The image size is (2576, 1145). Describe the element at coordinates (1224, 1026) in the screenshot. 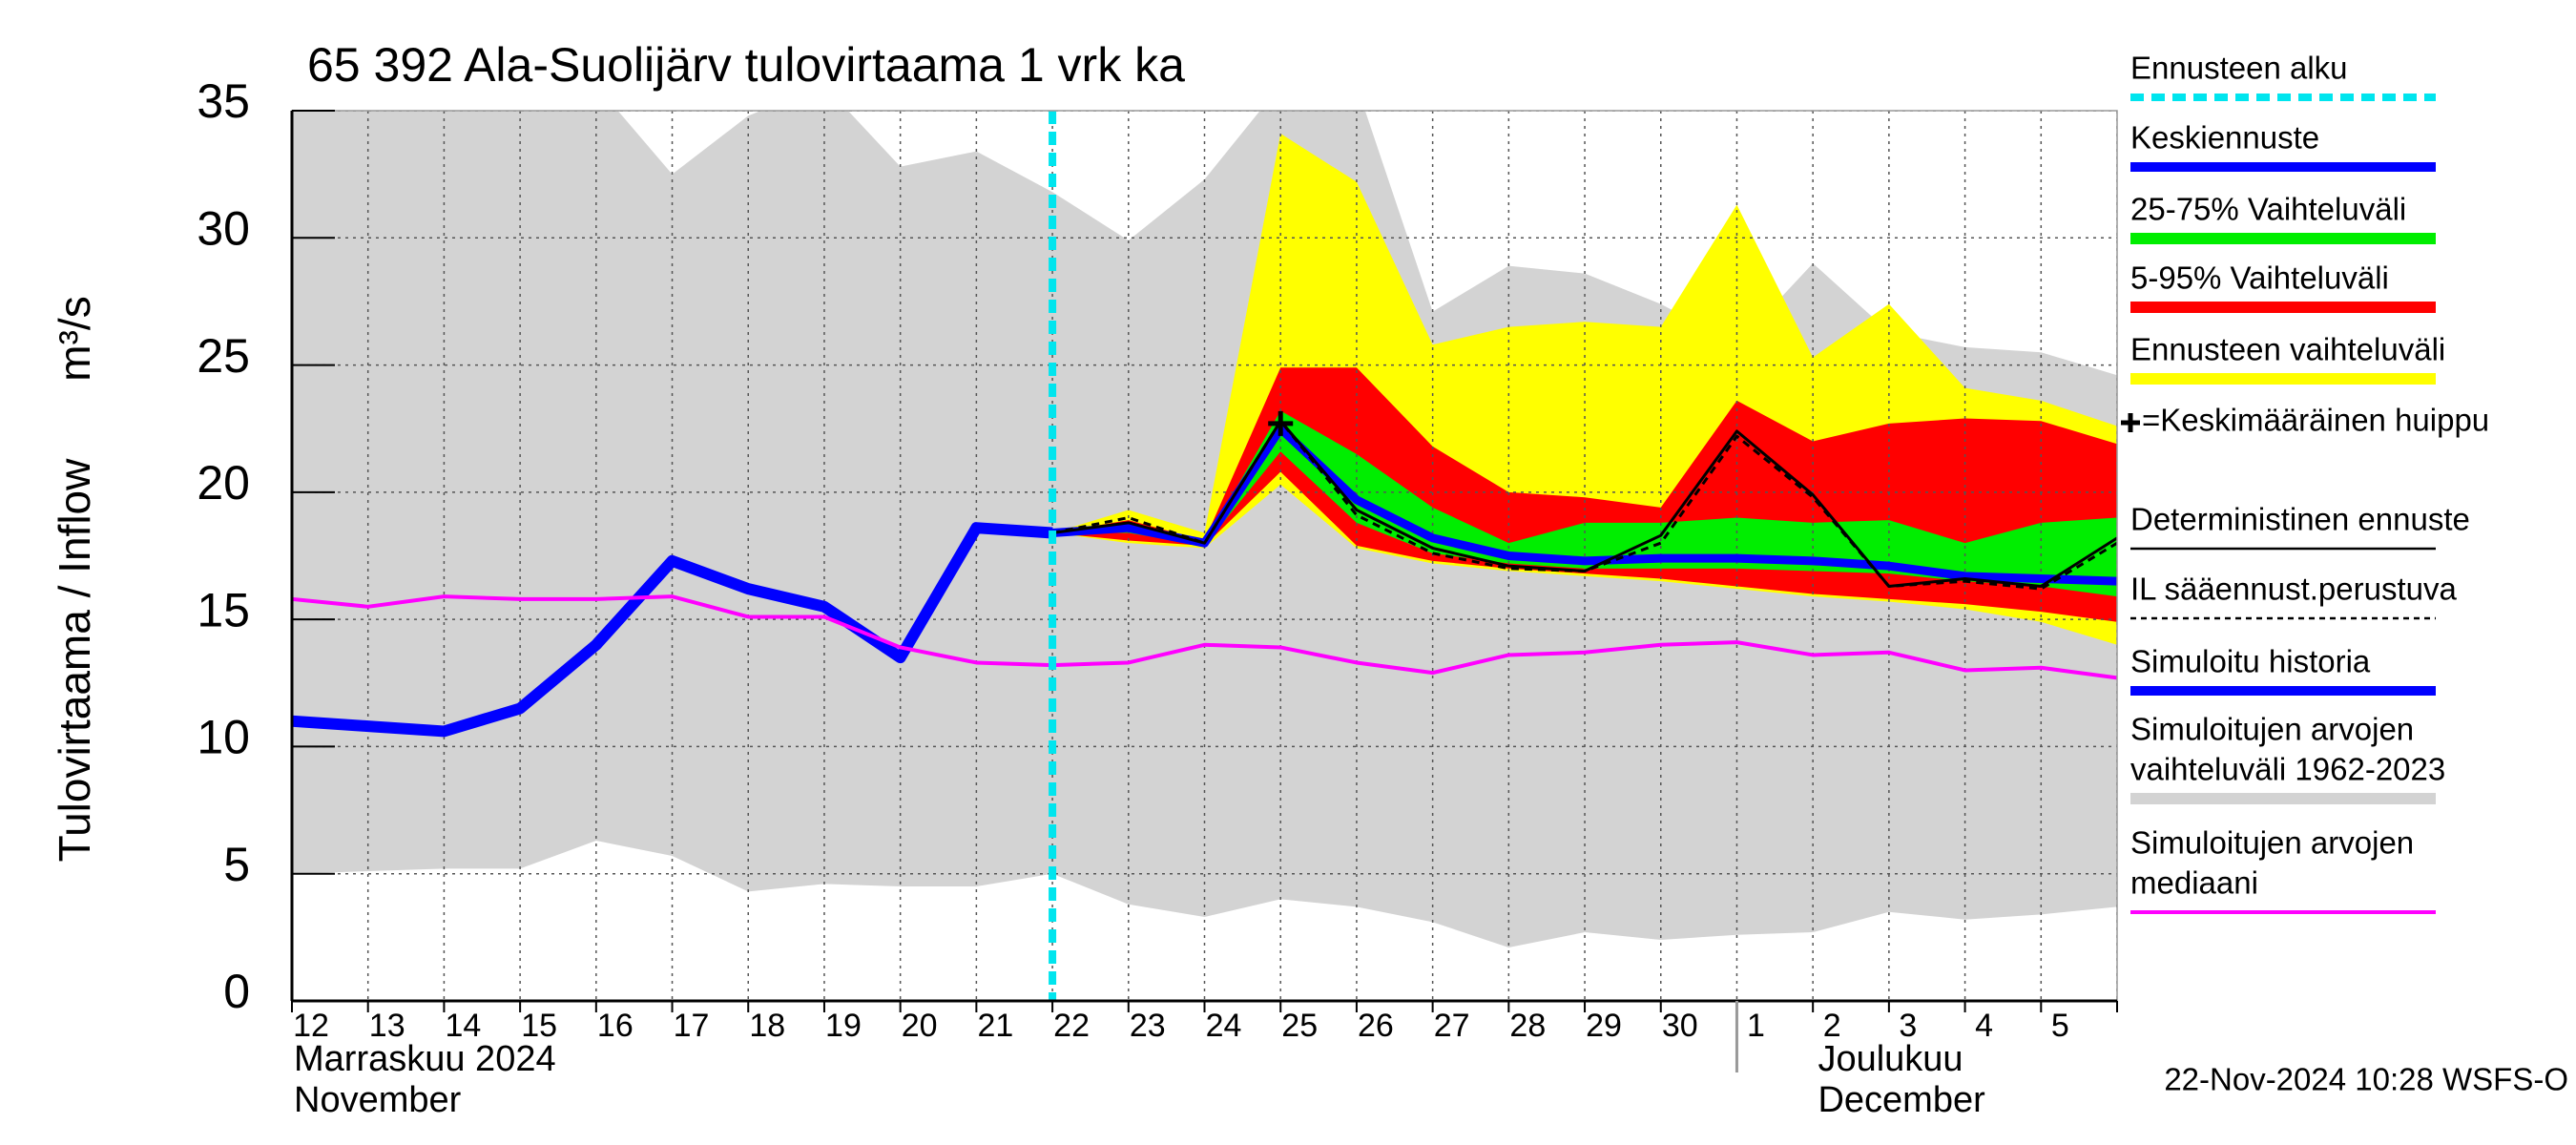

I see `x-tick-label: 24` at that location.